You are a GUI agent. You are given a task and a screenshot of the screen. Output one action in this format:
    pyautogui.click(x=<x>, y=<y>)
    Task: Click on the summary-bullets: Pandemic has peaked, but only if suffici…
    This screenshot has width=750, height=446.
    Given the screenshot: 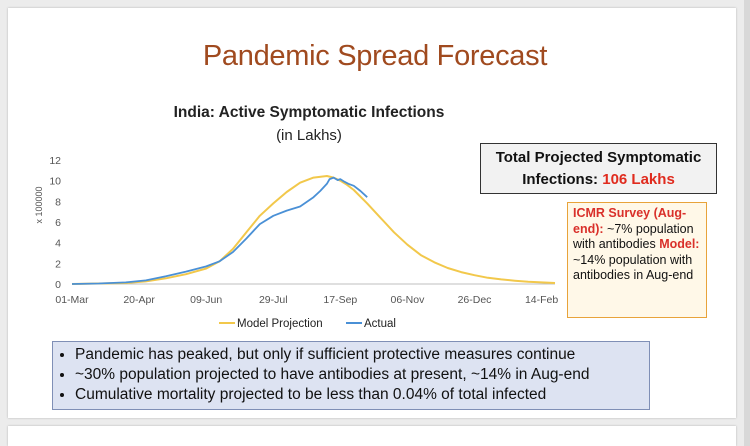 What is the action you would take?
    pyautogui.click(x=351, y=375)
    